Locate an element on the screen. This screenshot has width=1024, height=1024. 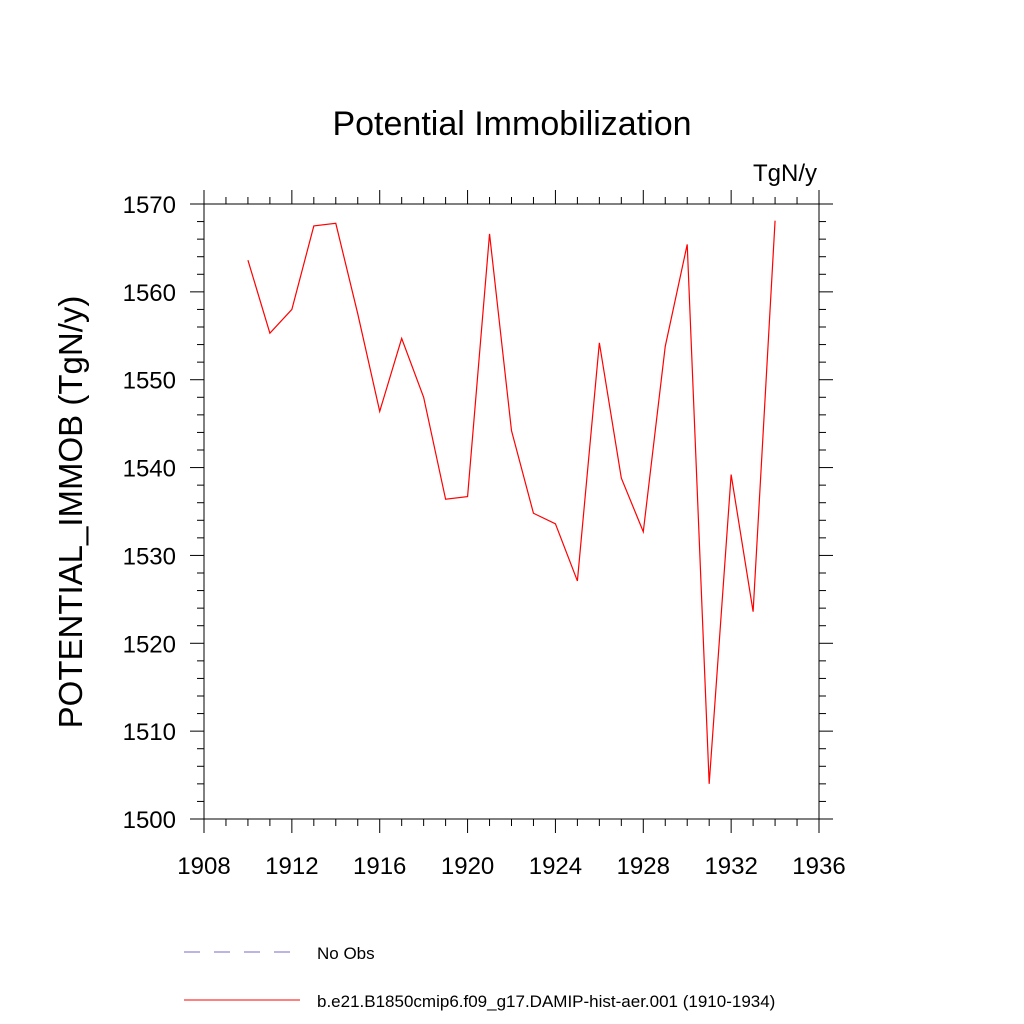
y-tick-label: 1520 is located at coordinates (149, 644).